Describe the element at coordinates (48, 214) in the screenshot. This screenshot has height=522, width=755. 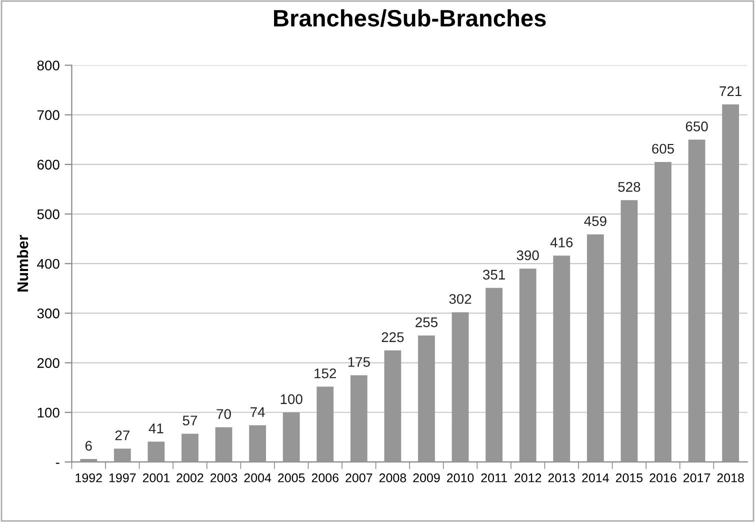
I see `y-tick-label: 500` at that location.